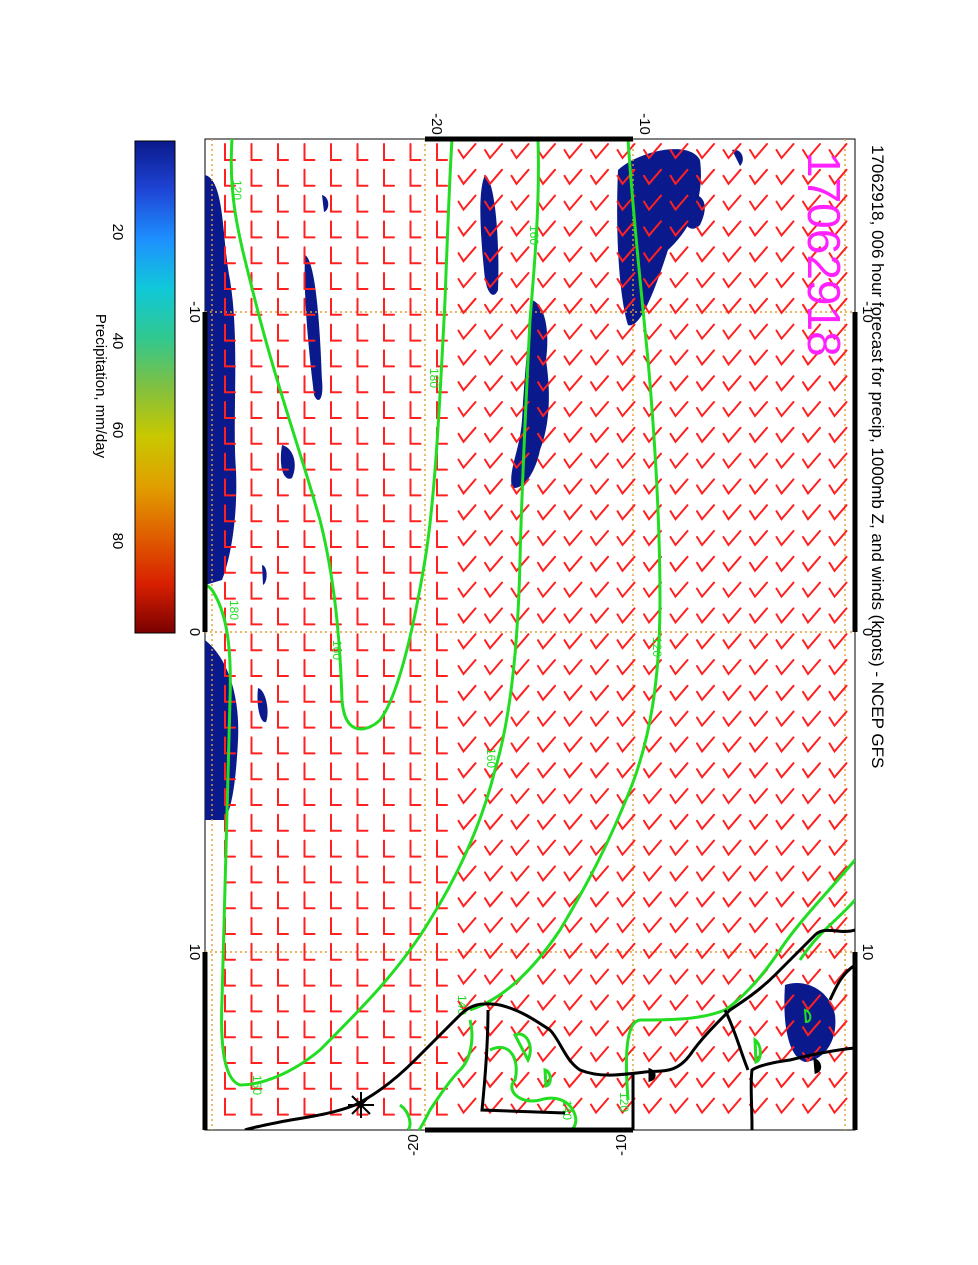 This screenshot has width=978, height=1265. I want to click on colorbar: 20 40 60 80 Precipitation, mm/day, so click(134, 387).